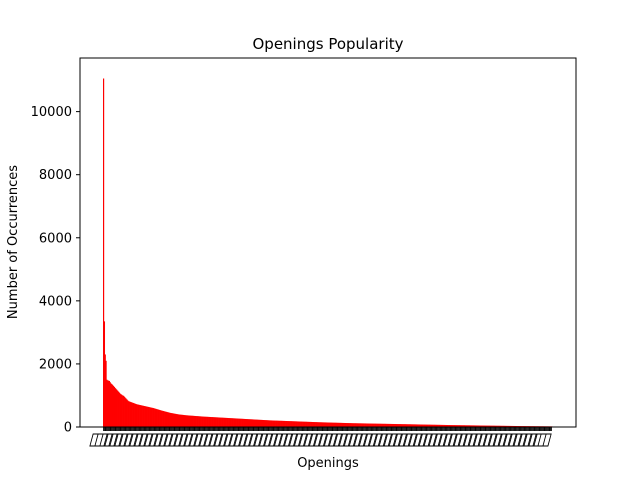 The image size is (640, 480). What do you see at coordinates (68, 428) in the screenshot?
I see `y-tick-label: 0` at bounding box center [68, 428].